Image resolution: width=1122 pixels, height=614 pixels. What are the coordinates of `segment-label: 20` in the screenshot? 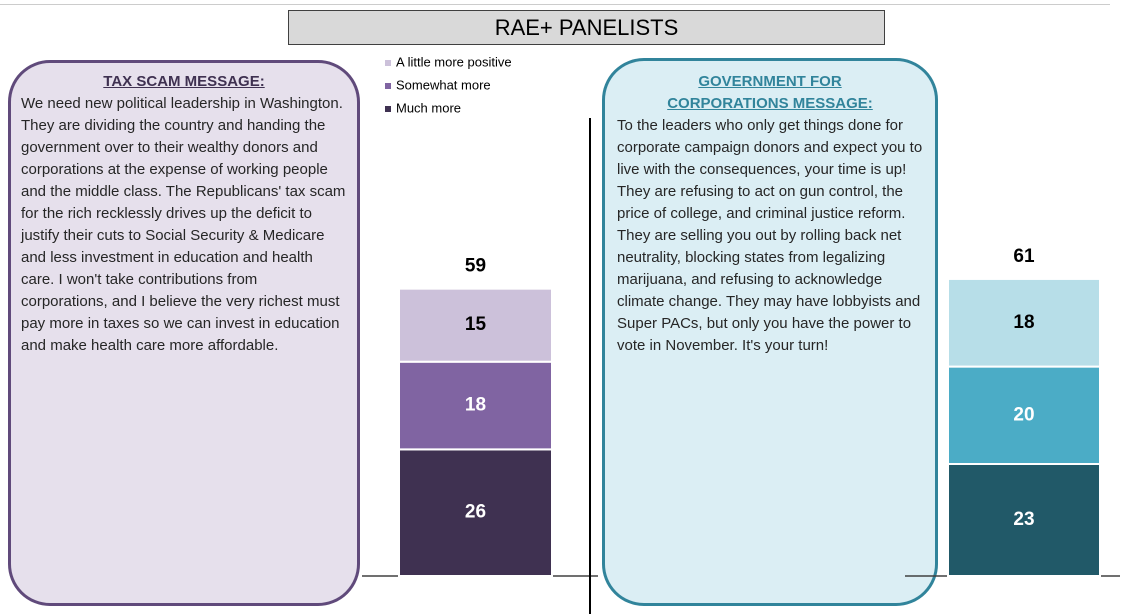 It's located at (1023, 414).